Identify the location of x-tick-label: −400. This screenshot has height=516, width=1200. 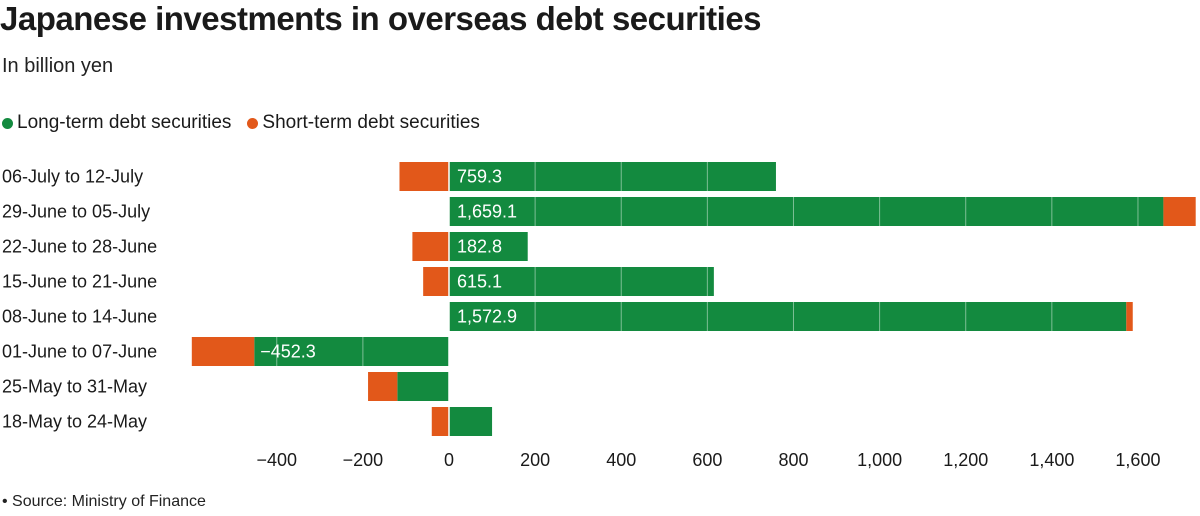
(276, 460).